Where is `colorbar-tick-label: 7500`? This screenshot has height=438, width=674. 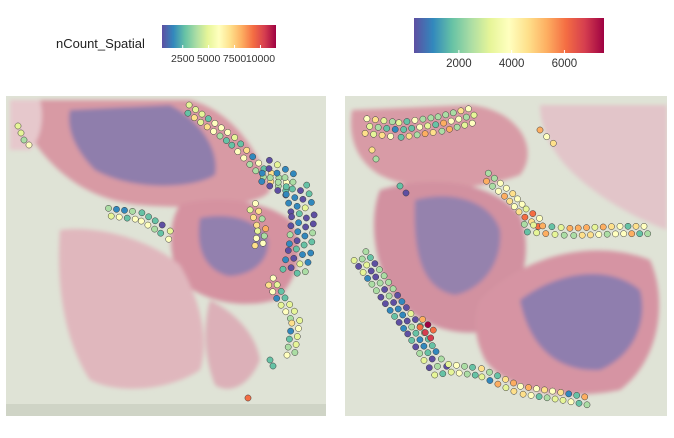 colorbar-tick-label: 7500 is located at coordinates (235, 59).